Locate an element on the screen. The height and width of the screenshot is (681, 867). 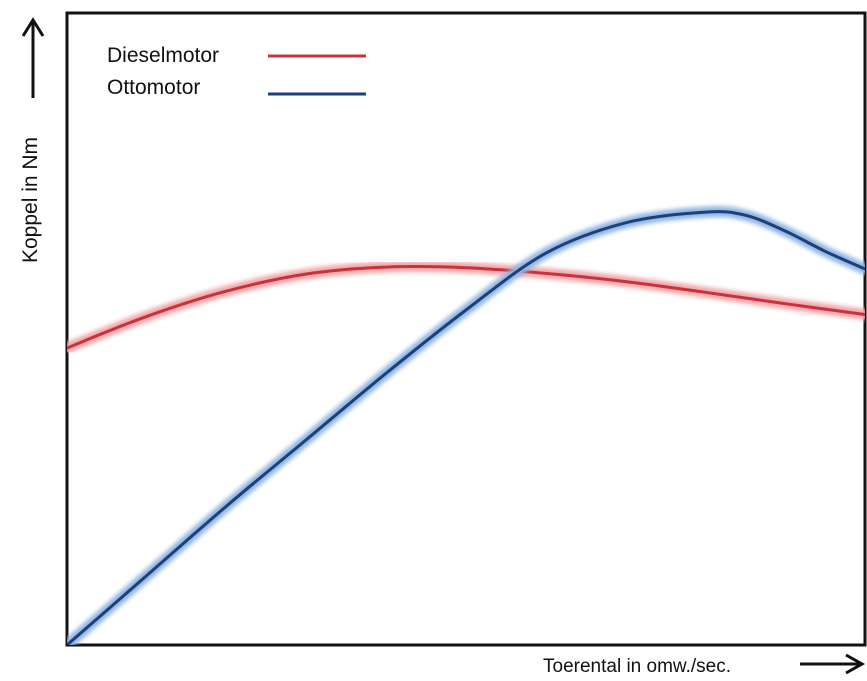
x-axis-label: Toerental in omw./sec. is located at coordinates (637, 666).